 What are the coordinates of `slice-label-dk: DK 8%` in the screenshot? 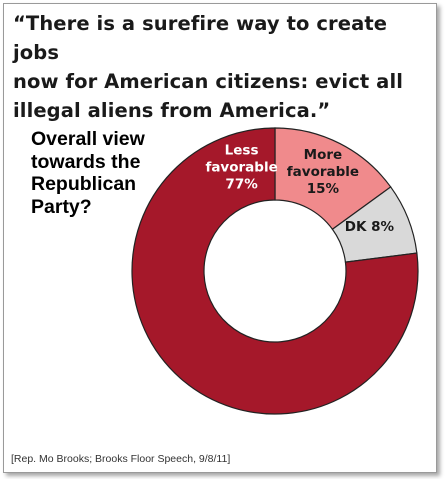 It's located at (370, 227).